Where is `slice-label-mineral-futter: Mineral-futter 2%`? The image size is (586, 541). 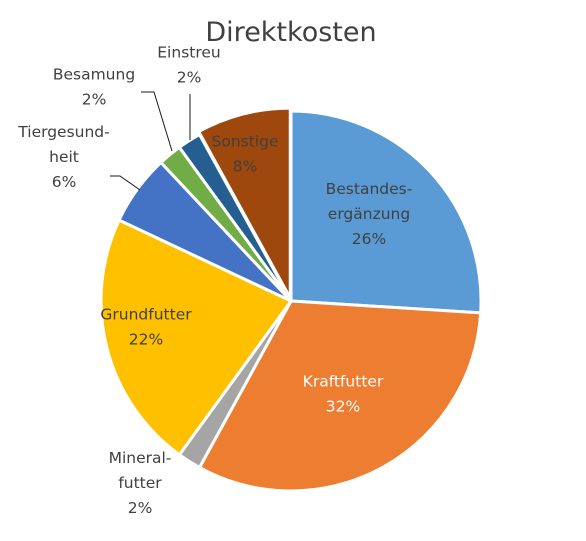
slice-label-mineral-futter: Mineral-futter 2% is located at coordinates (140, 483).